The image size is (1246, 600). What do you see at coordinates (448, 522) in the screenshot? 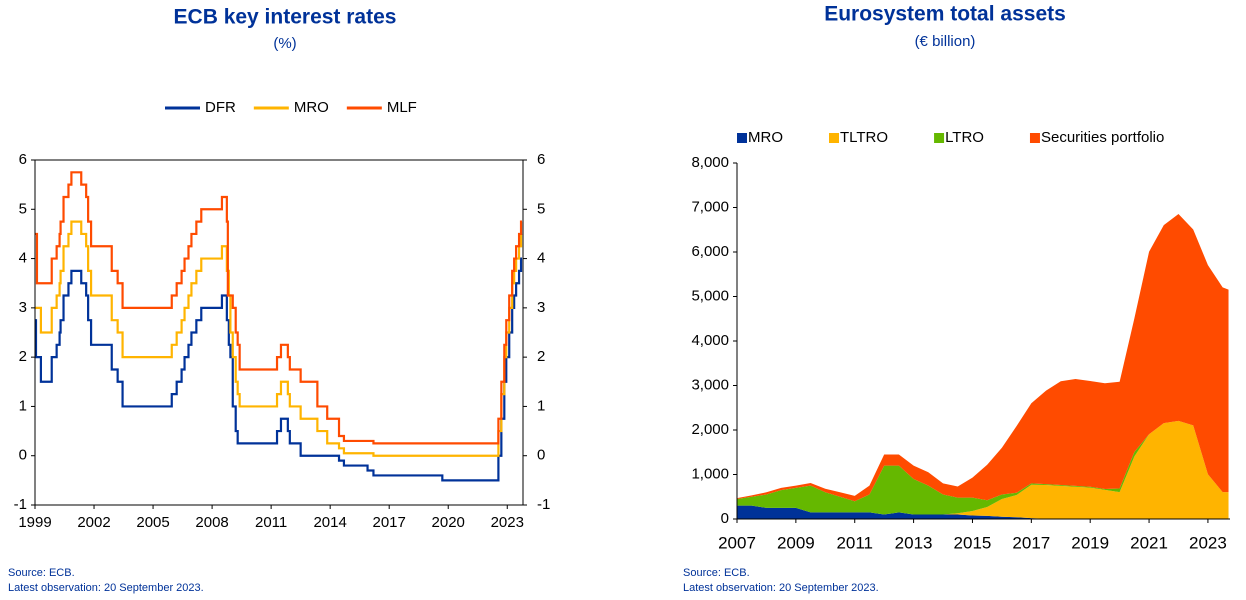
I see `x-tick-label: 2020` at bounding box center [448, 522].